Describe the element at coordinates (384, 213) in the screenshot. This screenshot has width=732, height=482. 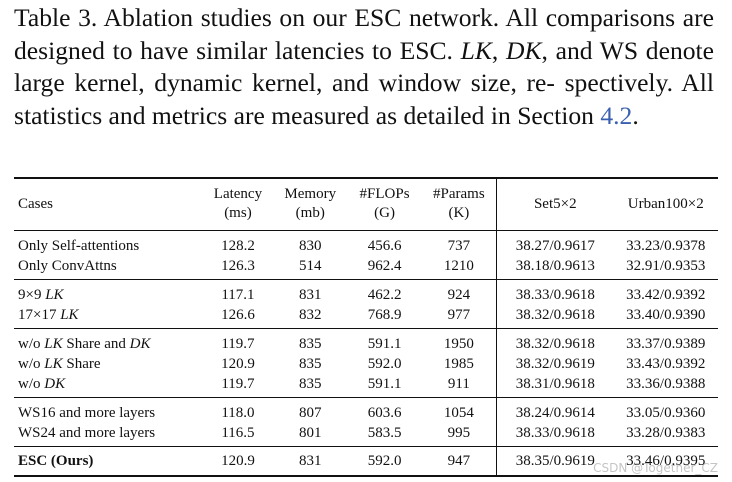
I see `header-flops-unit: (G)` at that location.